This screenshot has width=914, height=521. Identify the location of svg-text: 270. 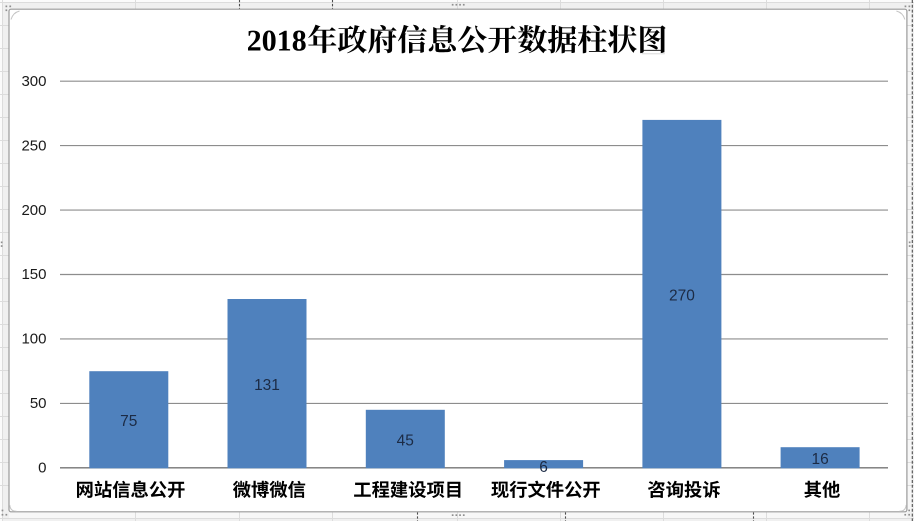
(682, 295).